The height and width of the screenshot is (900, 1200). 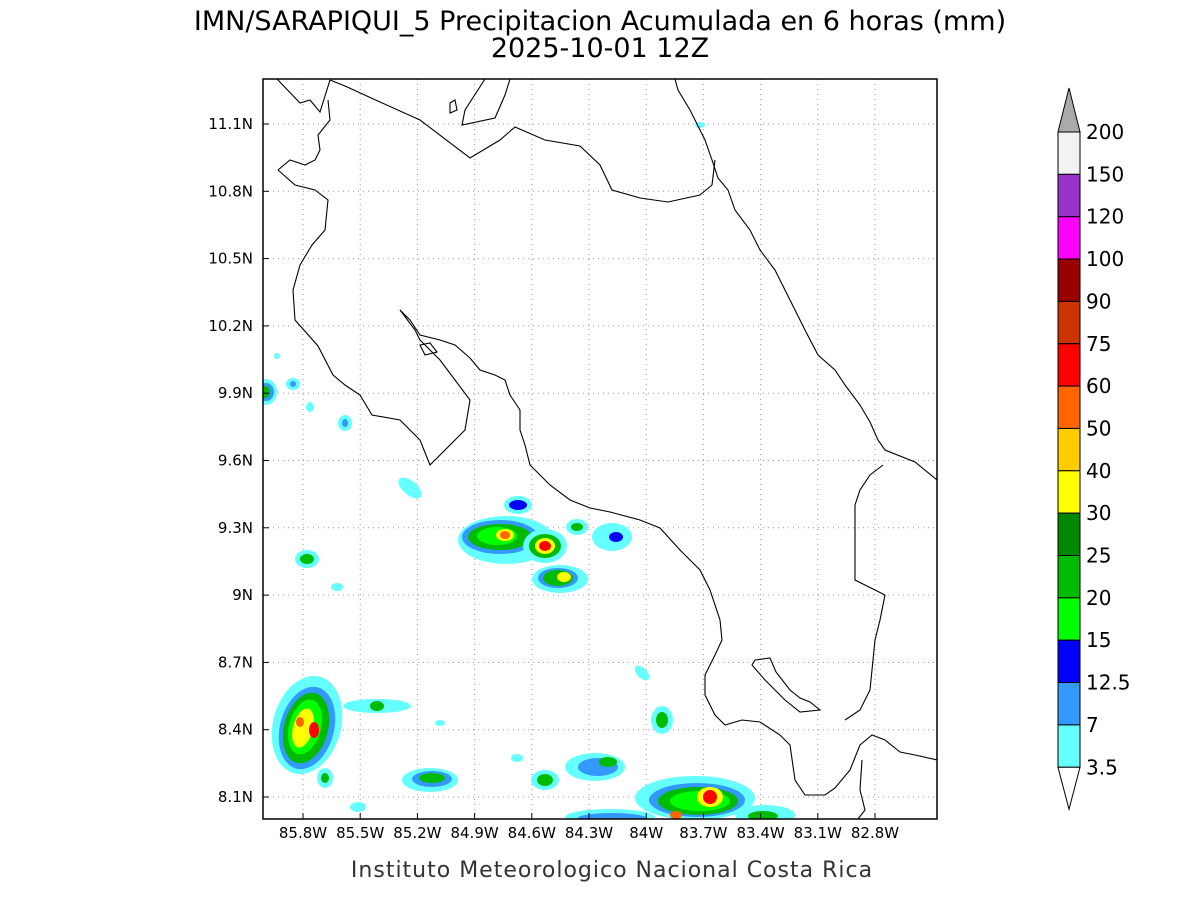 What do you see at coordinates (1098, 344) in the screenshot?
I see `colorbar-level-label: 75` at bounding box center [1098, 344].